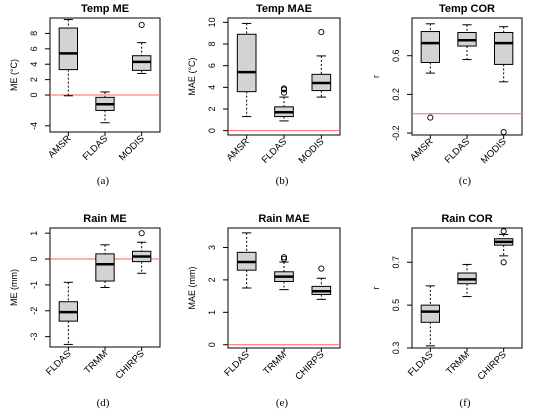 This screenshot has width=550, height=418. Describe the element at coordinates (447, 95) in the screenshot. I see `chart-panel-3: Temp COR r -0.2 0.2 0.6 AMSR FLDAS MODIS (c)` at that location.